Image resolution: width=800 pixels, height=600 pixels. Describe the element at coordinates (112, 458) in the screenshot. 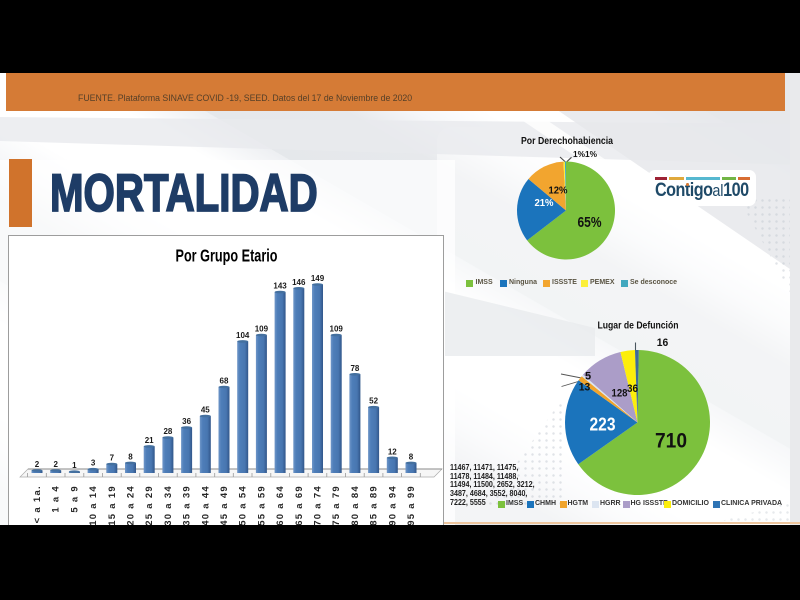

I see `svg-text: 7` at that location.